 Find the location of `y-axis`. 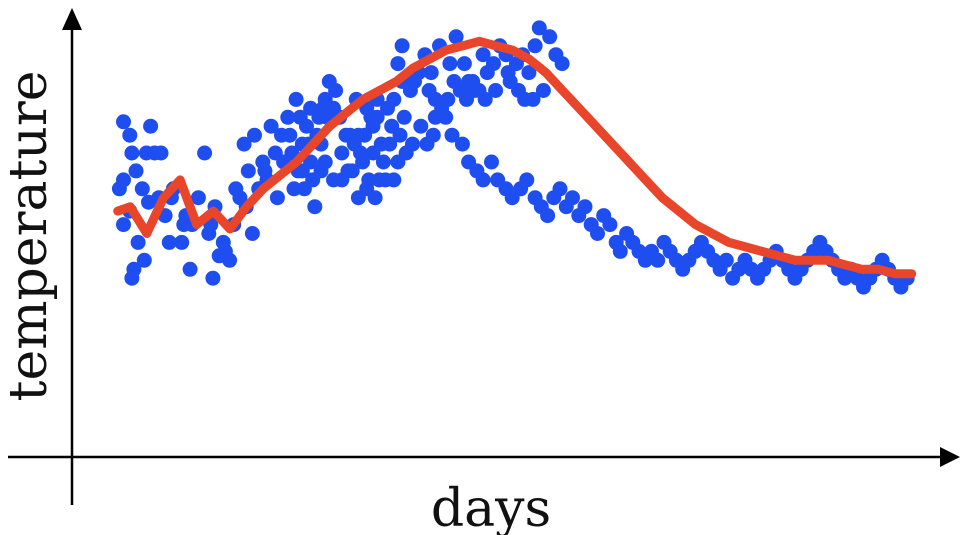

y-axis is located at coordinates (72, 256).